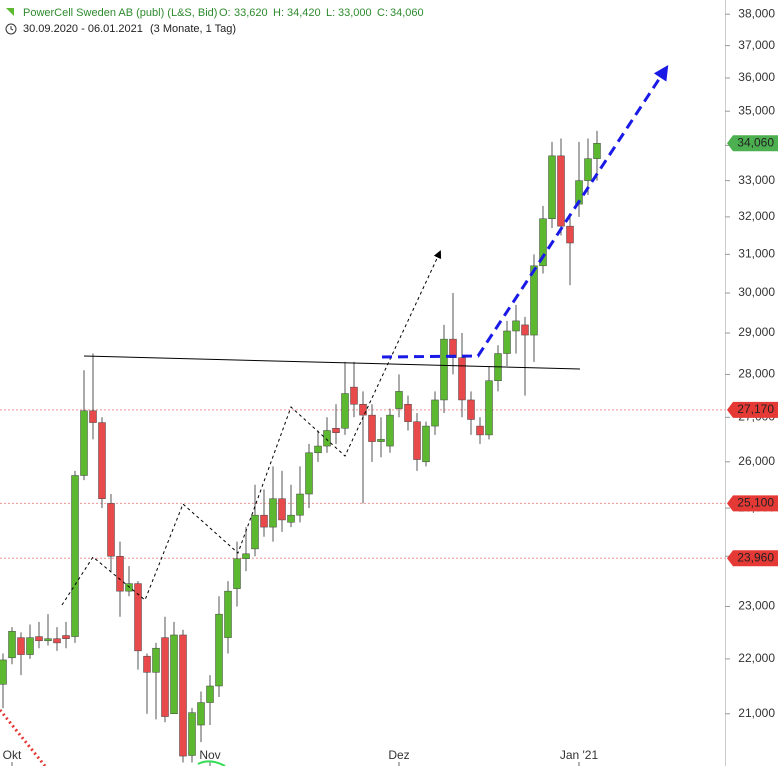 The image size is (780, 766). What do you see at coordinates (355, 13) in the screenshot?
I see `ohlc-value: 33,000` at bounding box center [355, 13].